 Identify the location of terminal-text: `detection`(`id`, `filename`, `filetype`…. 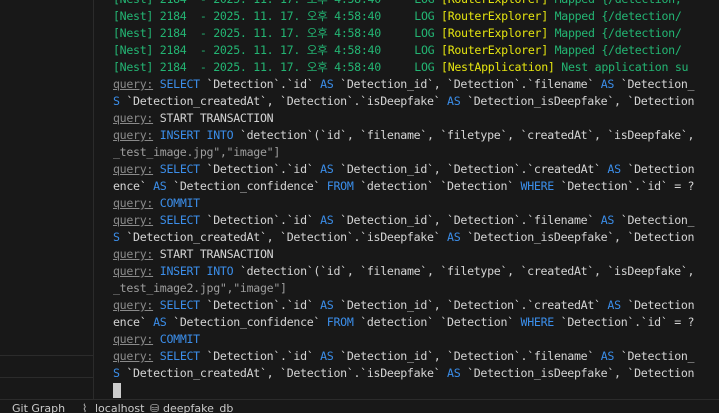
(464, 135).